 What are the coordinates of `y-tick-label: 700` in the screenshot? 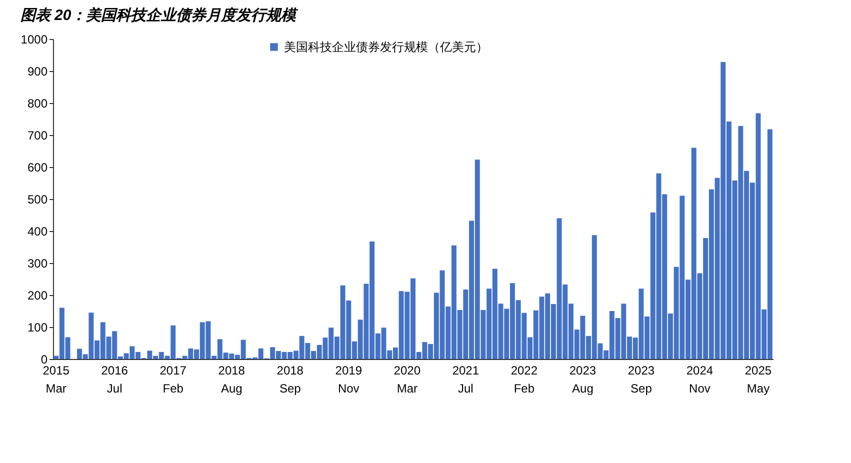 It's located at (37, 135).